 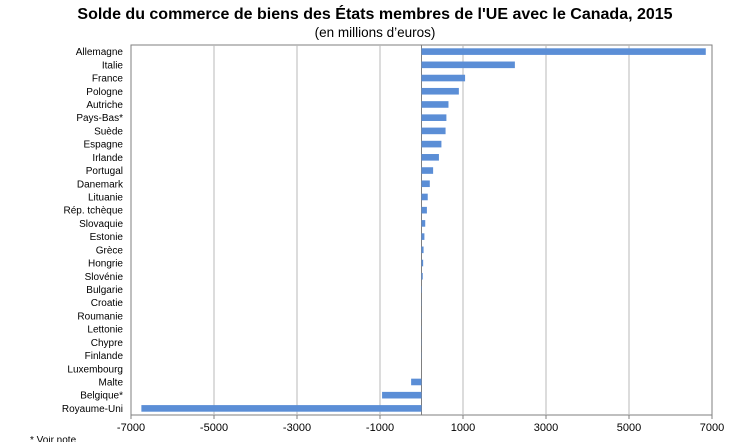 I want to click on footnote: * Voir note, so click(x=53, y=439).